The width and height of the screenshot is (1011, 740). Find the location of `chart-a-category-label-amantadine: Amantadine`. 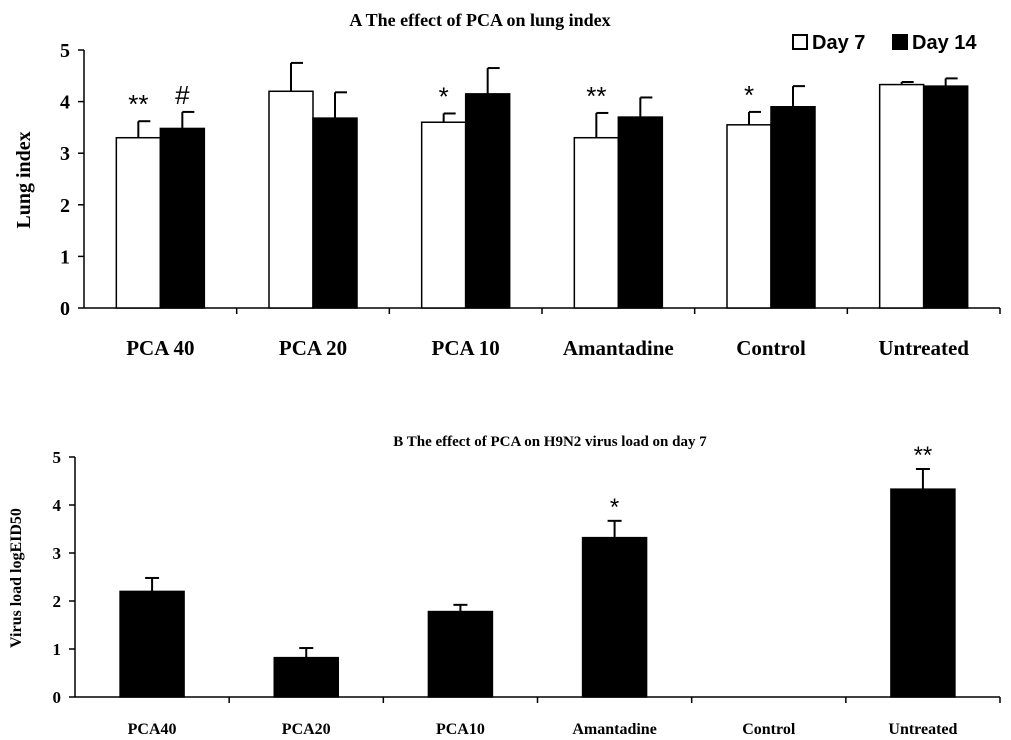

chart-a-category-label-amantadine: Amantadine is located at coordinates (618, 348).